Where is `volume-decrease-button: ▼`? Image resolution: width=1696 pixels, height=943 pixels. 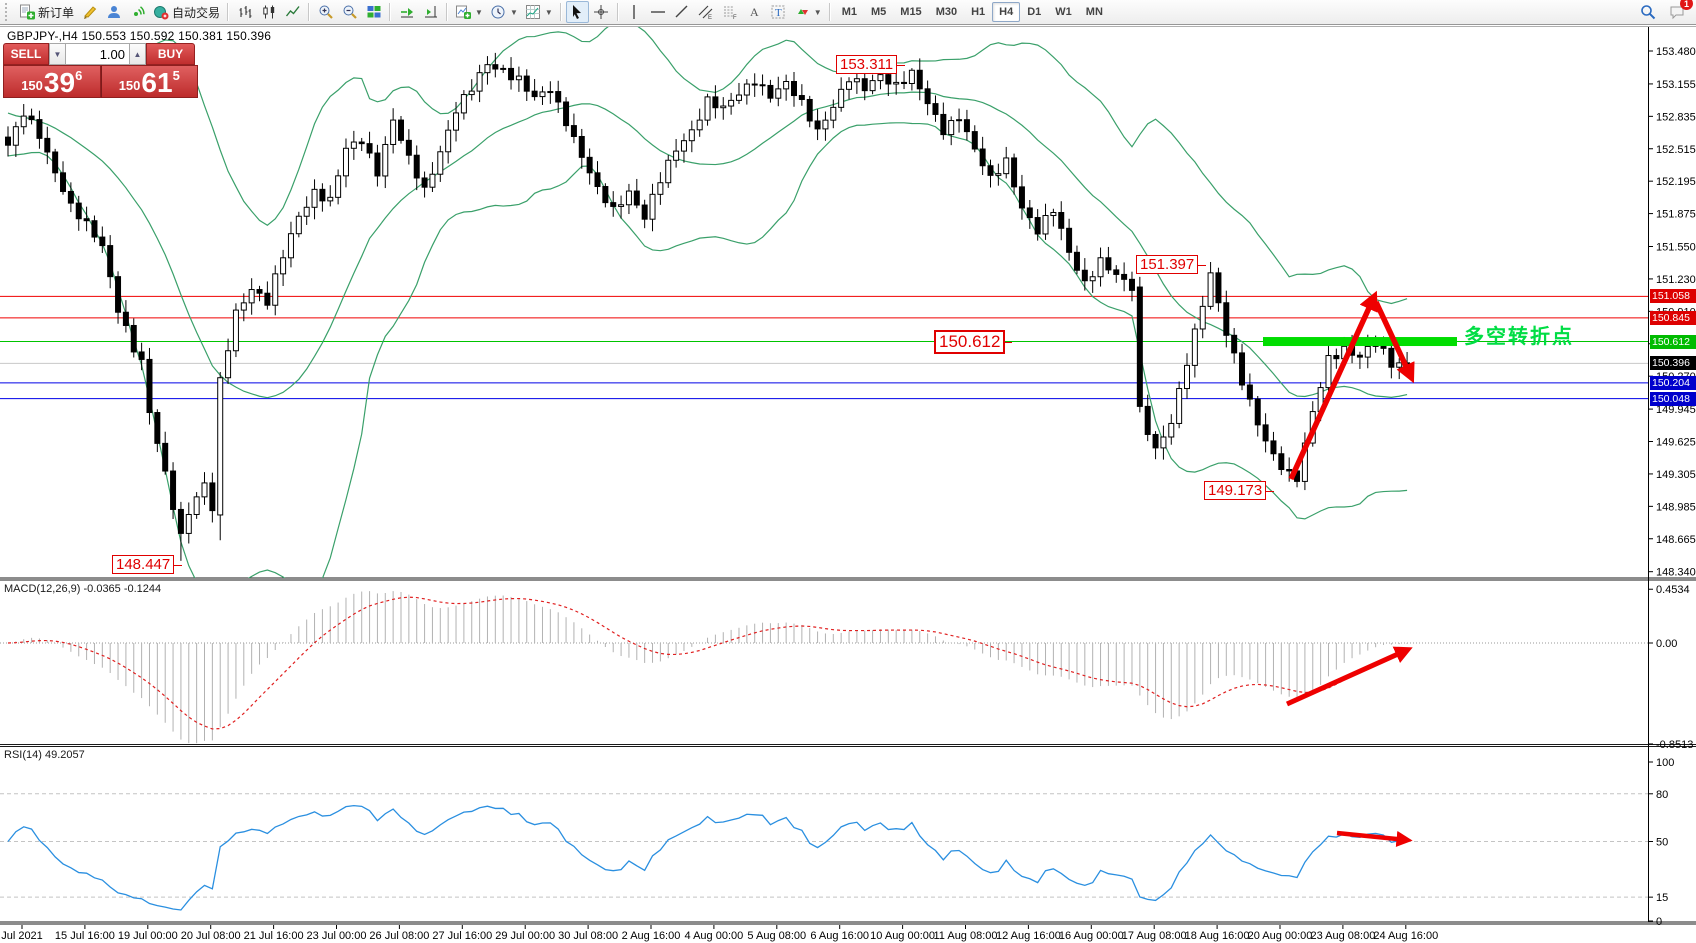
volume-decrease-button: ▼ is located at coordinates (57, 54).